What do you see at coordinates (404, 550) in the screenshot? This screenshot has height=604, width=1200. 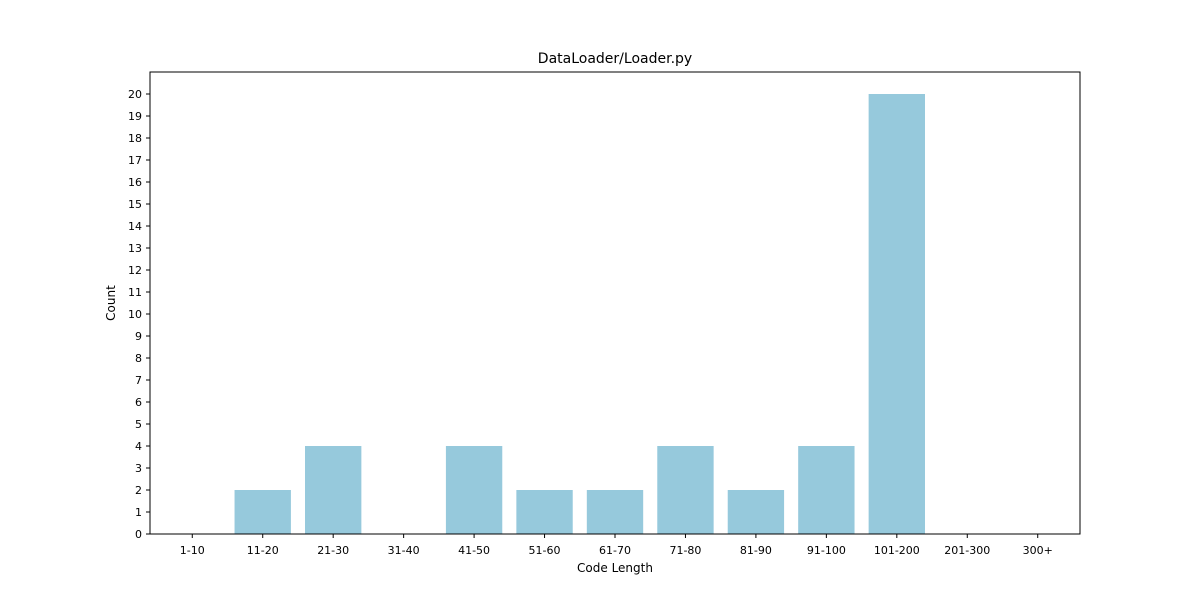 I see `x-tick-label: 31-40` at bounding box center [404, 550].